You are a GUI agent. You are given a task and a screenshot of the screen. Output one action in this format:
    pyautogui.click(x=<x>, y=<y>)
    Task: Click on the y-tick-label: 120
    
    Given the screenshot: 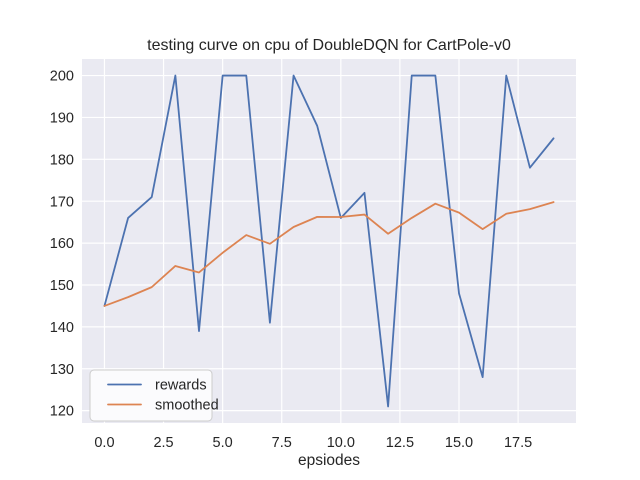 What is the action you would take?
    pyautogui.click(x=62, y=412)
    